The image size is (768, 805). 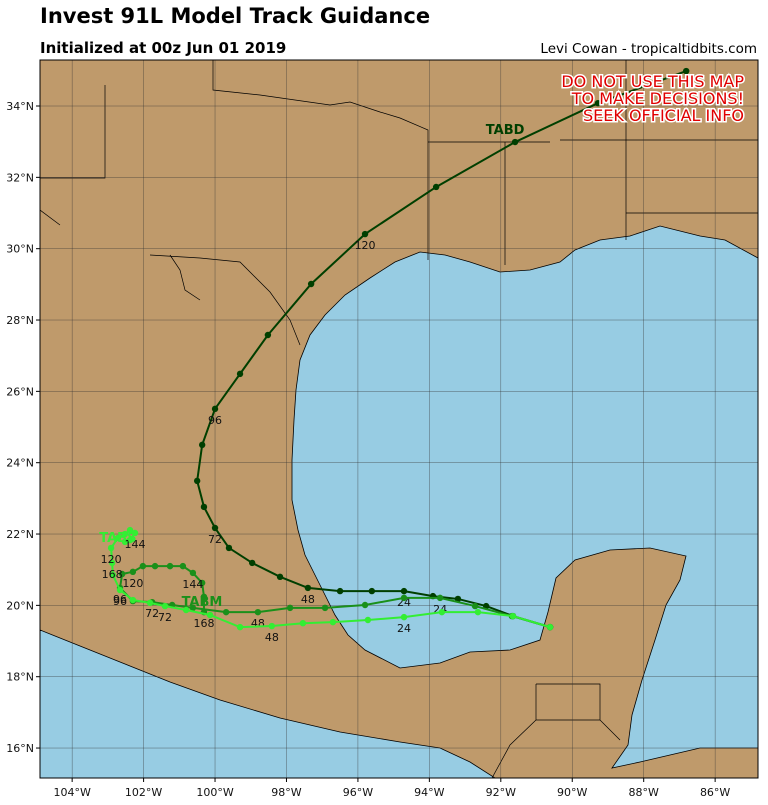 I want to click on credit: Levi Cowan - tropicaltidbits.com, so click(x=648, y=49).